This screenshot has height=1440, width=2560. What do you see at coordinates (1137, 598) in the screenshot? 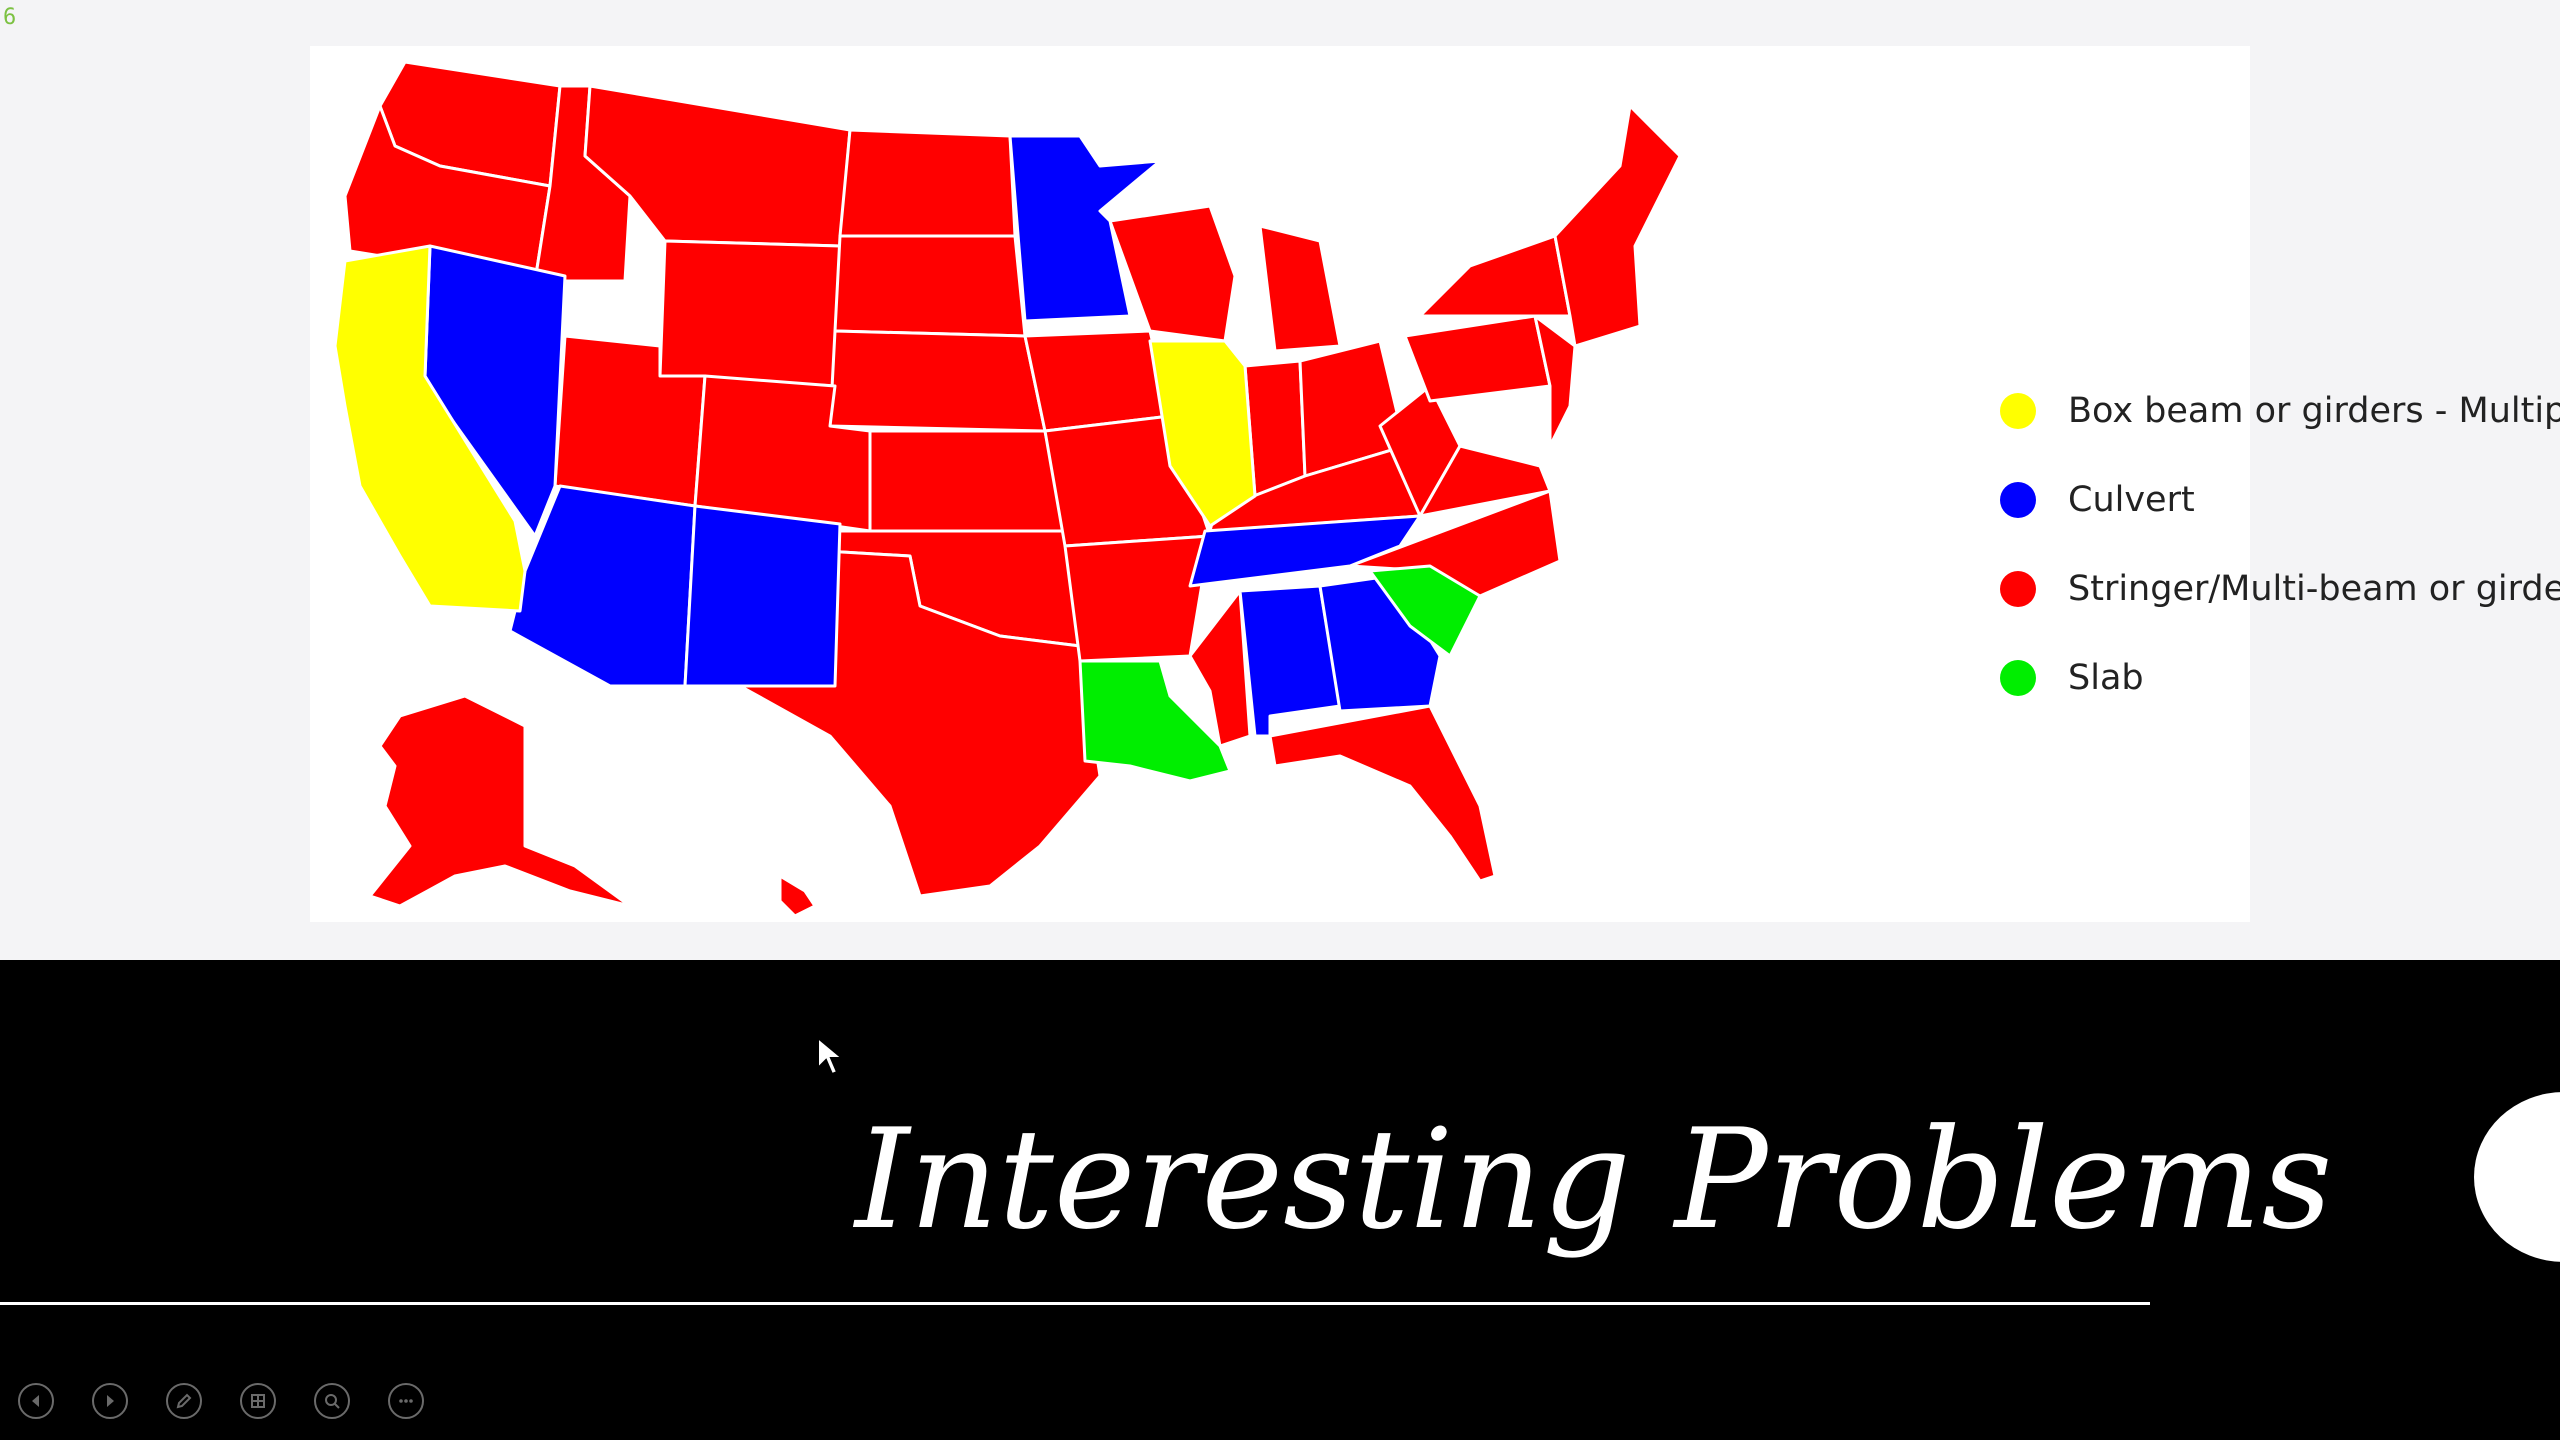
I see `state-arkansas` at bounding box center [1137, 598].